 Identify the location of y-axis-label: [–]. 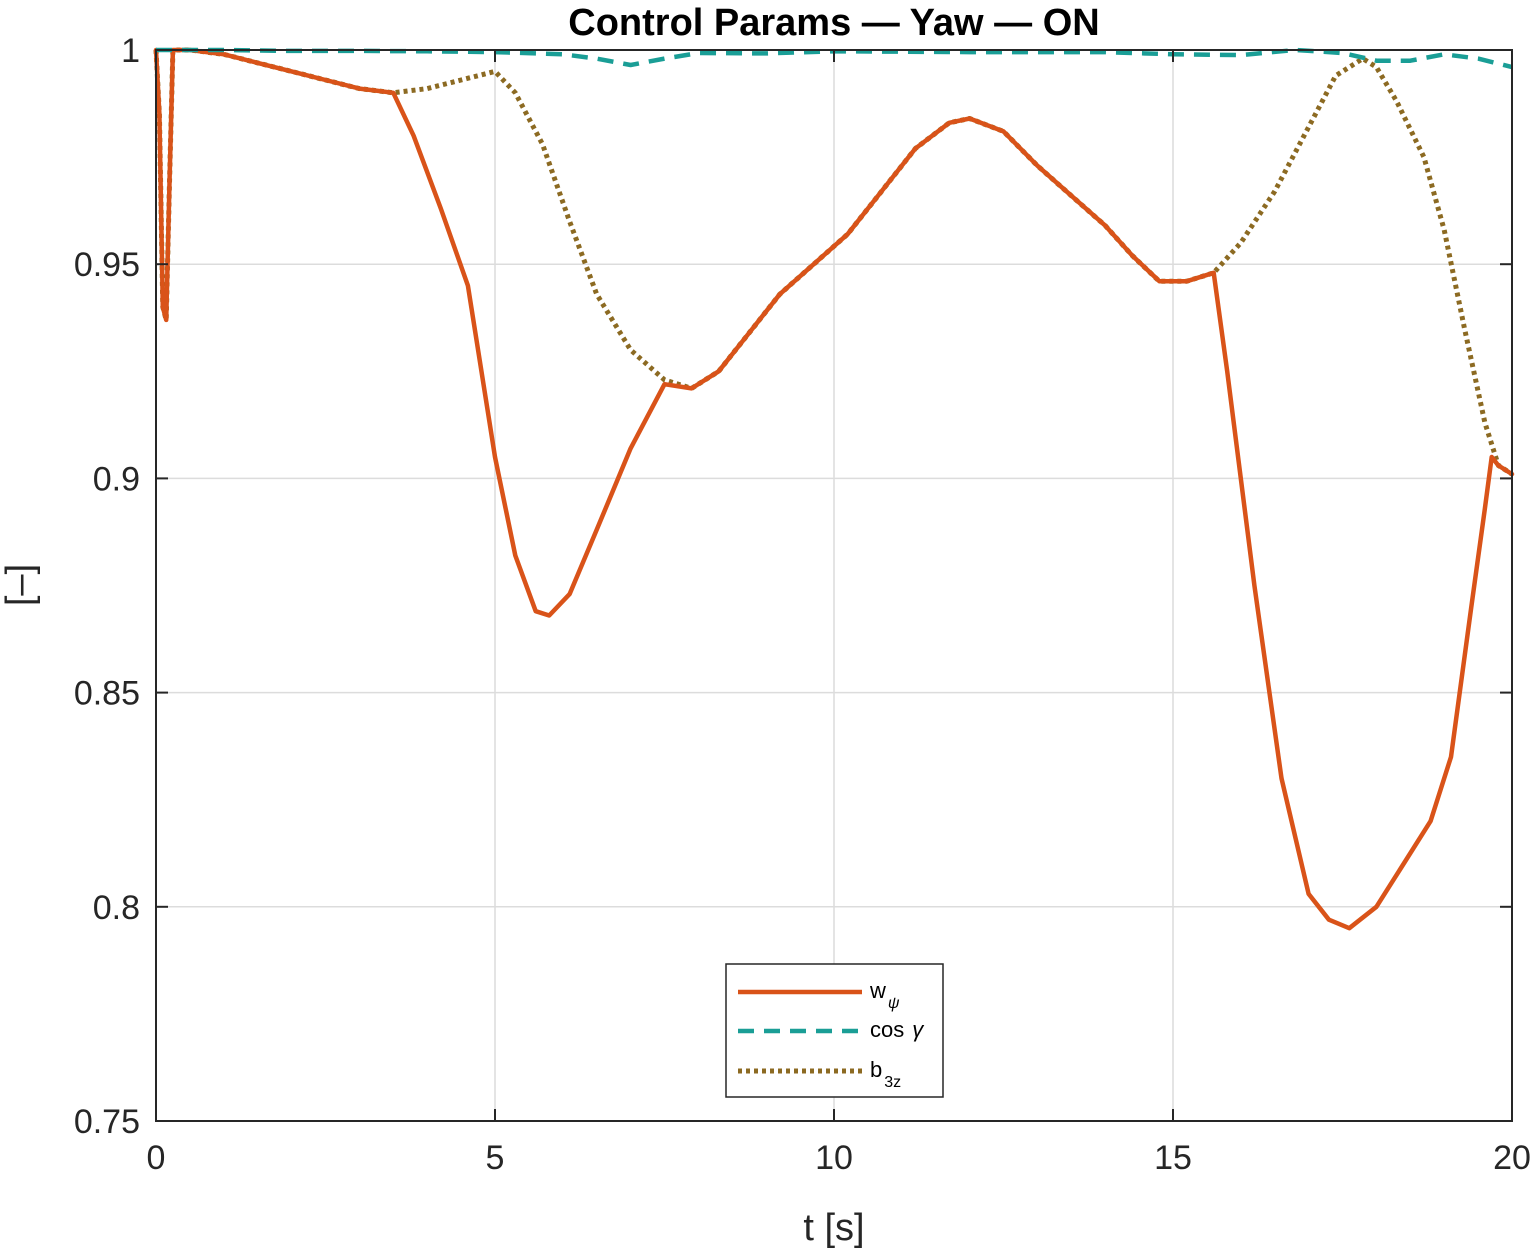
(20, 585).